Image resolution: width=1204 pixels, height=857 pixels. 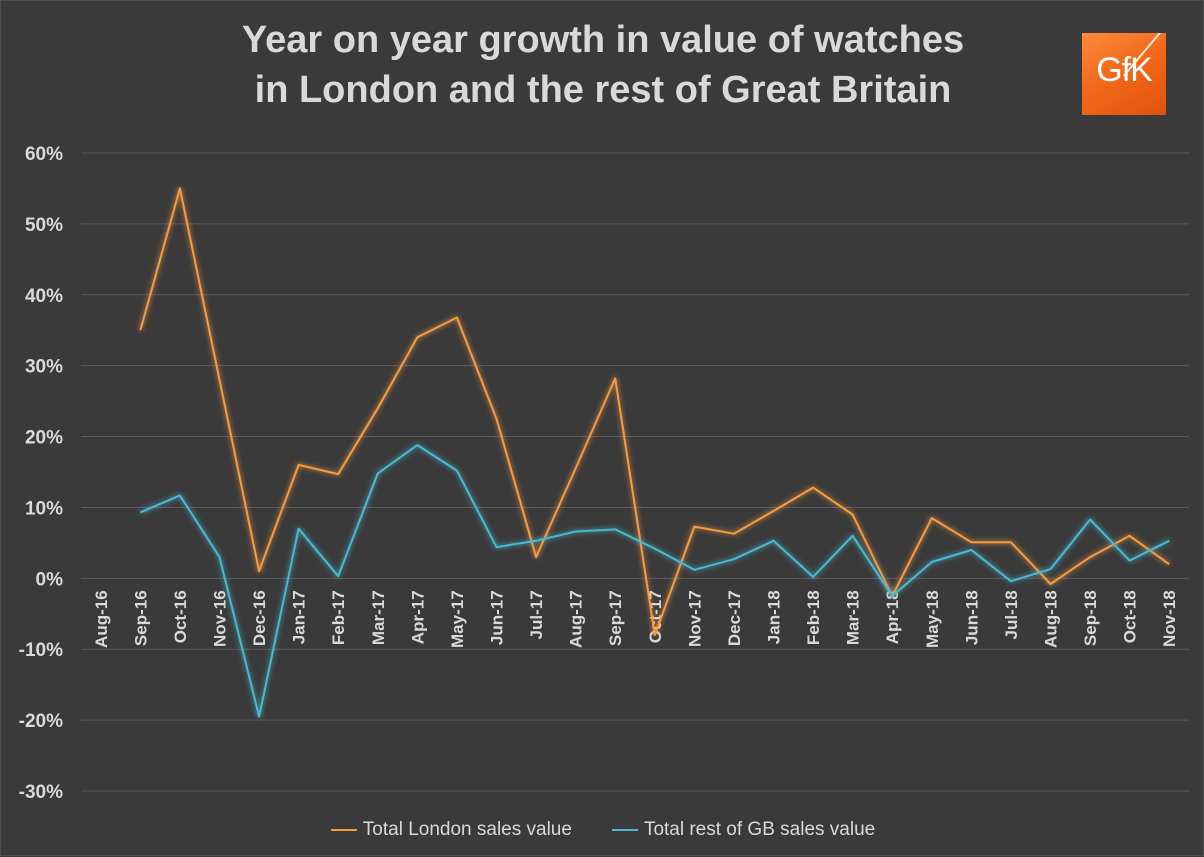 What do you see at coordinates (101, 619) in the screenshot?
I see `x-tick-label-0: Aug-16` at bounding box center [101, 619].